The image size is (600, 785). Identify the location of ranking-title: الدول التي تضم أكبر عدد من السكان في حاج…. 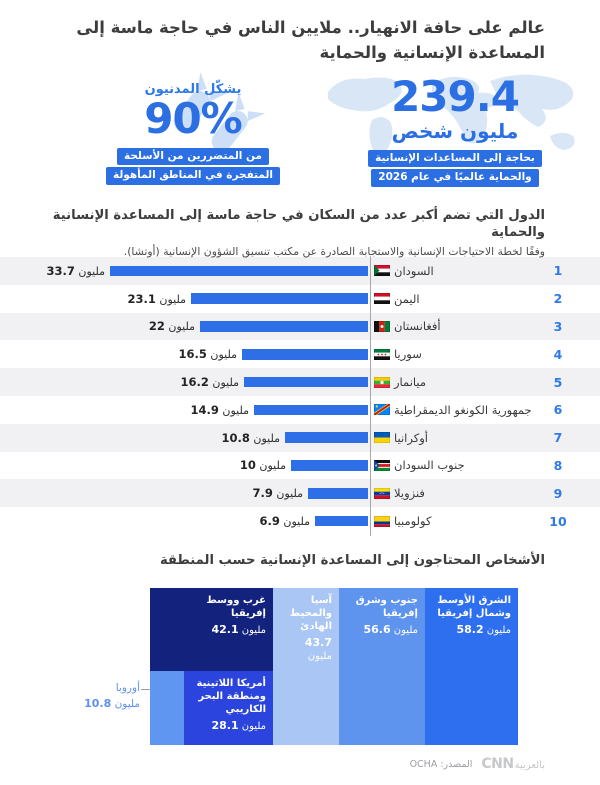
(298, 224).